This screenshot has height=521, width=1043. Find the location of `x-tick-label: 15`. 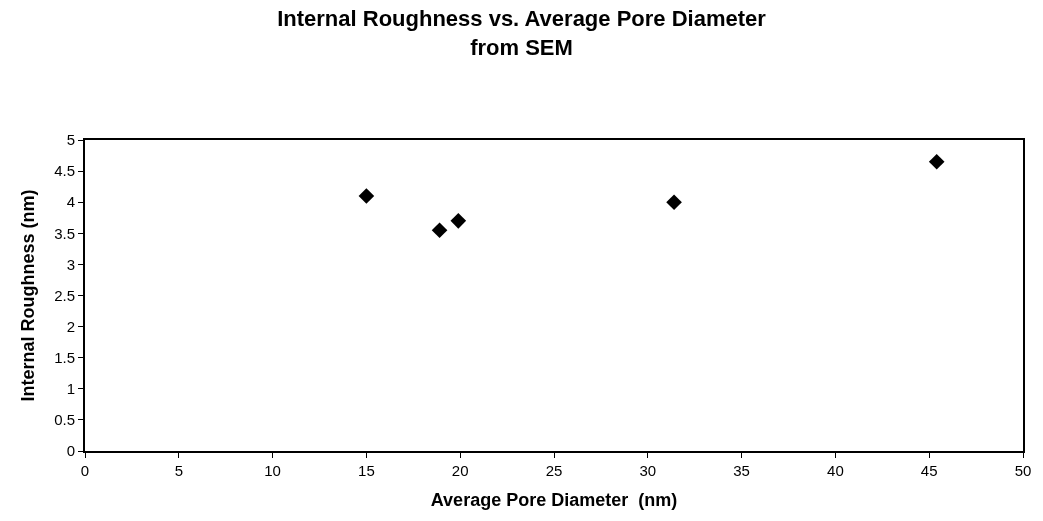

x-tick-label: 15 is located at coordinates (366, 470).